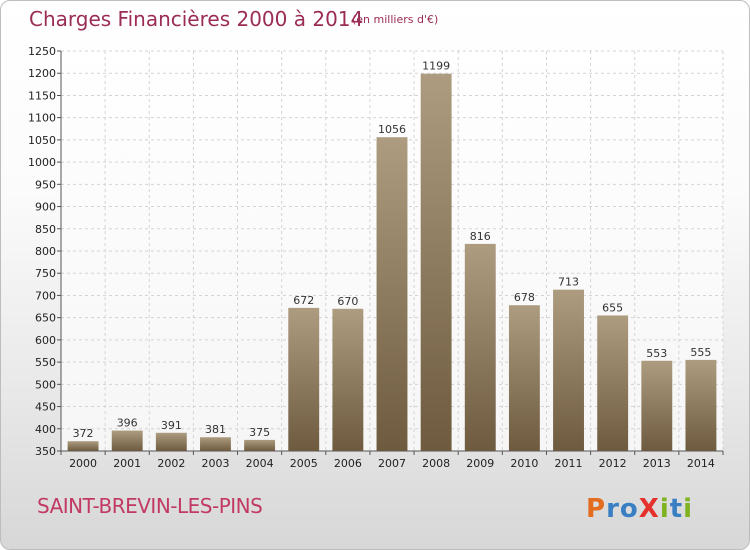 The height and width of the screenshot is (550, 750). Describe the element at coordinates (568, 282) in the screenshot. I see `value-label-2011: 713` at that location.